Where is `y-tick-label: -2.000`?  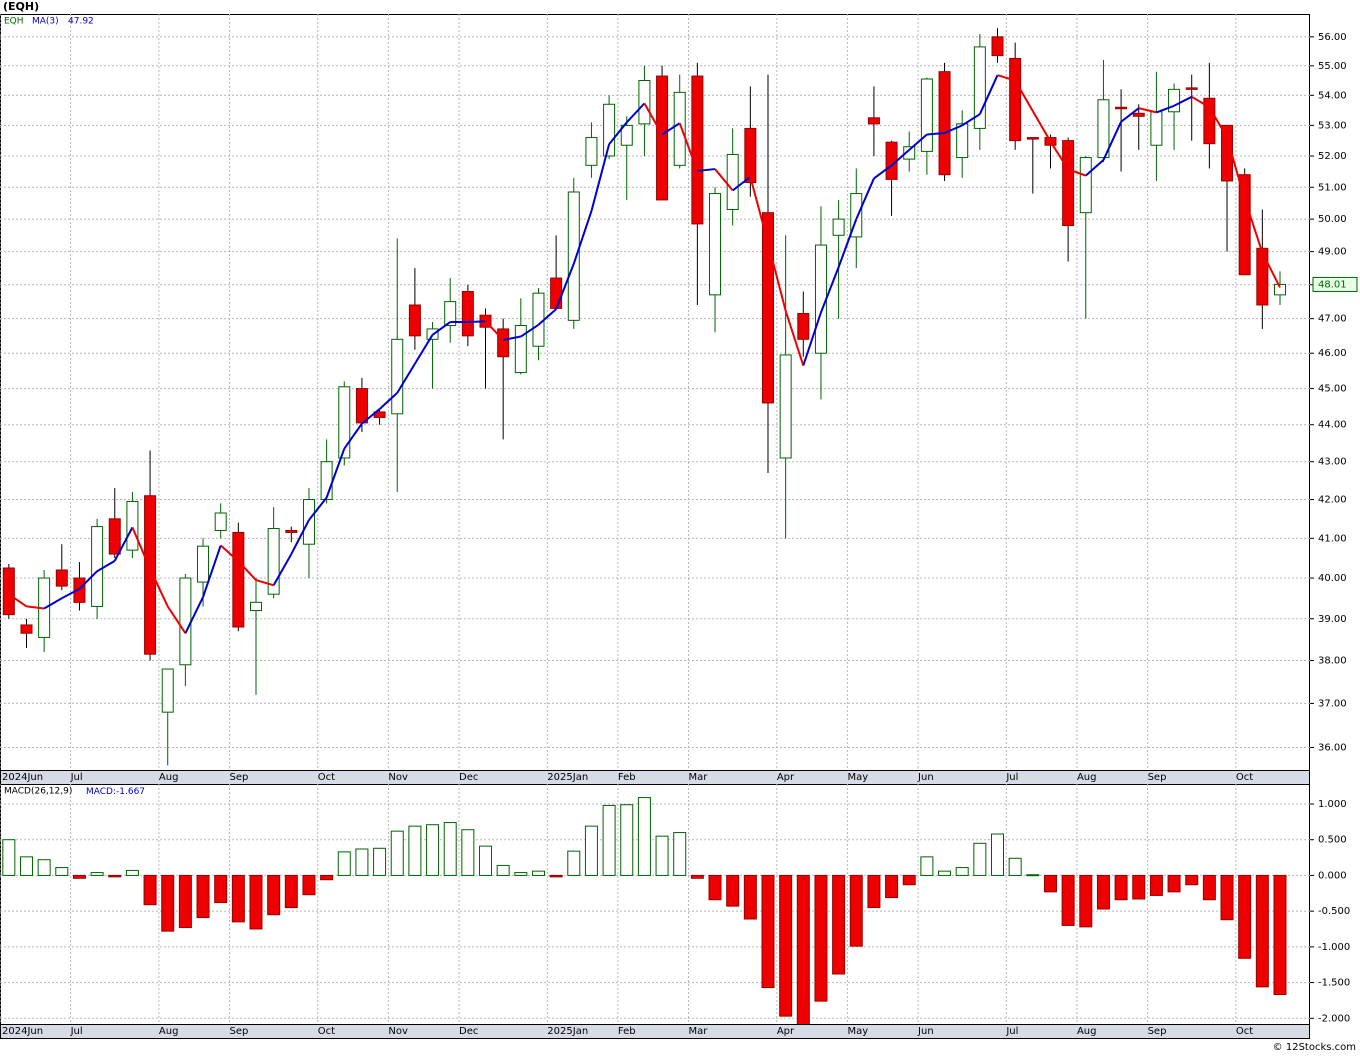
y-tick-label: -2.000 is located at coordinates (1334, 1018).